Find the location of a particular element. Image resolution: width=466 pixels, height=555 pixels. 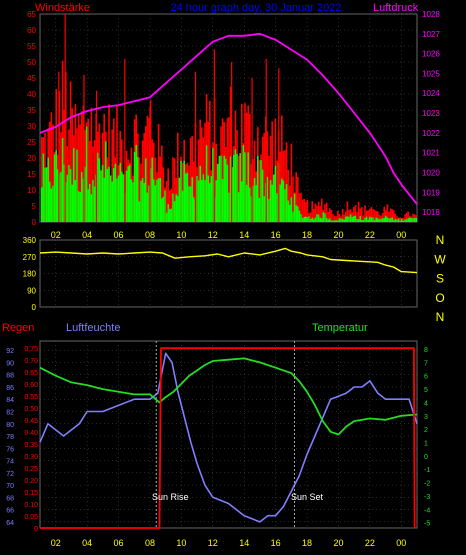

x-tick-top-4: 10 is located at coordinates (181, 235).